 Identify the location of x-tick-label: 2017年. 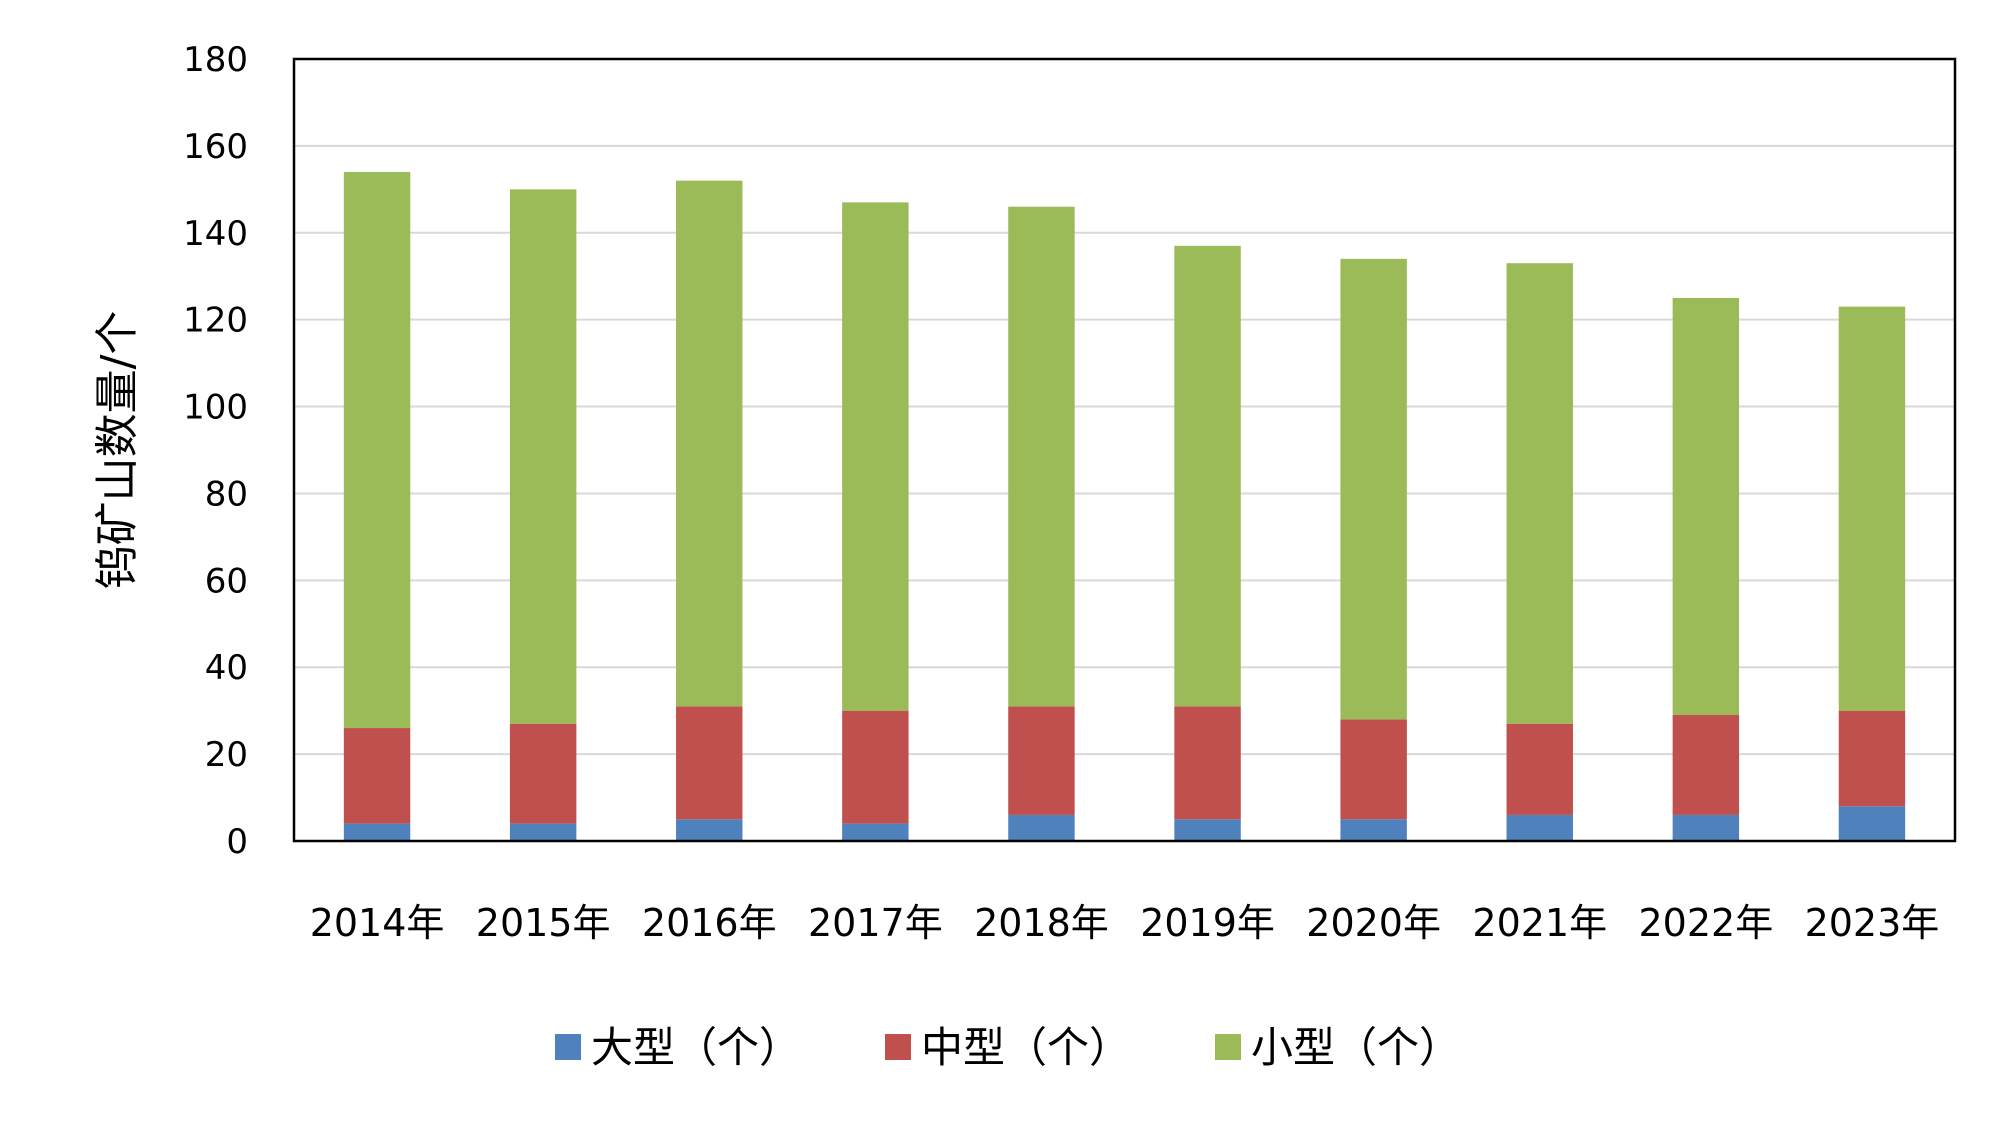
(875, 923).